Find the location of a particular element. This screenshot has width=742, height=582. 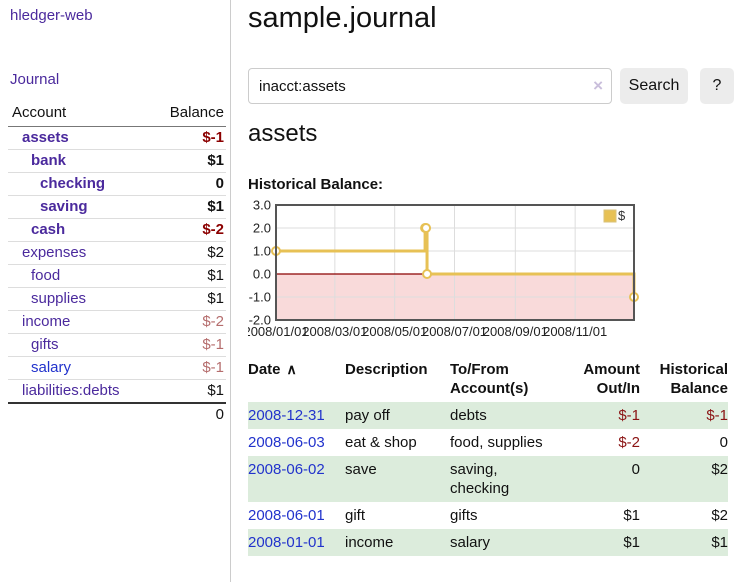

account-row: gifts $-1 is located at coordinates (117, 345).